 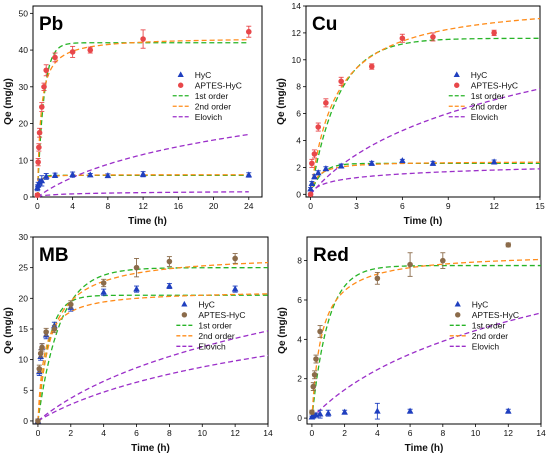 I want to click on panel-title: Cu, so click(x=324, y=24).